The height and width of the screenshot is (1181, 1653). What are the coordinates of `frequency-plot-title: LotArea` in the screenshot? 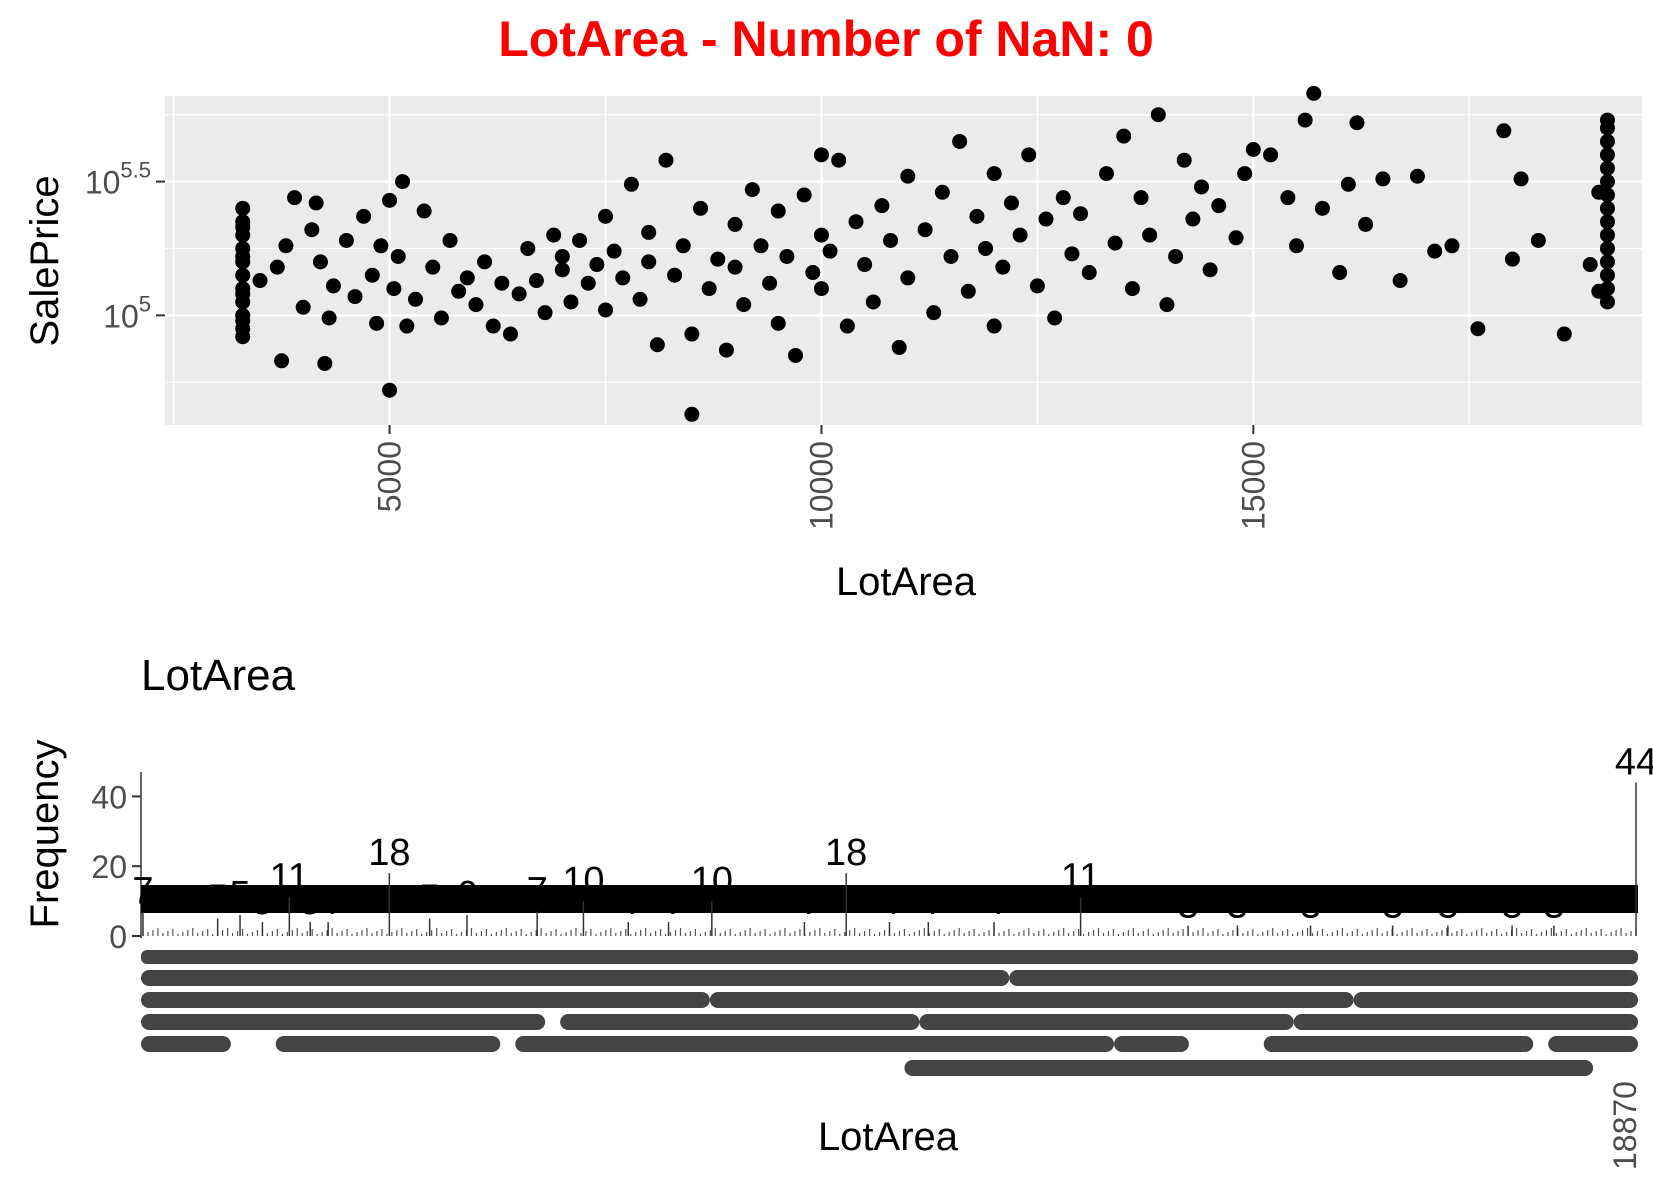 It's located at (218, 675).